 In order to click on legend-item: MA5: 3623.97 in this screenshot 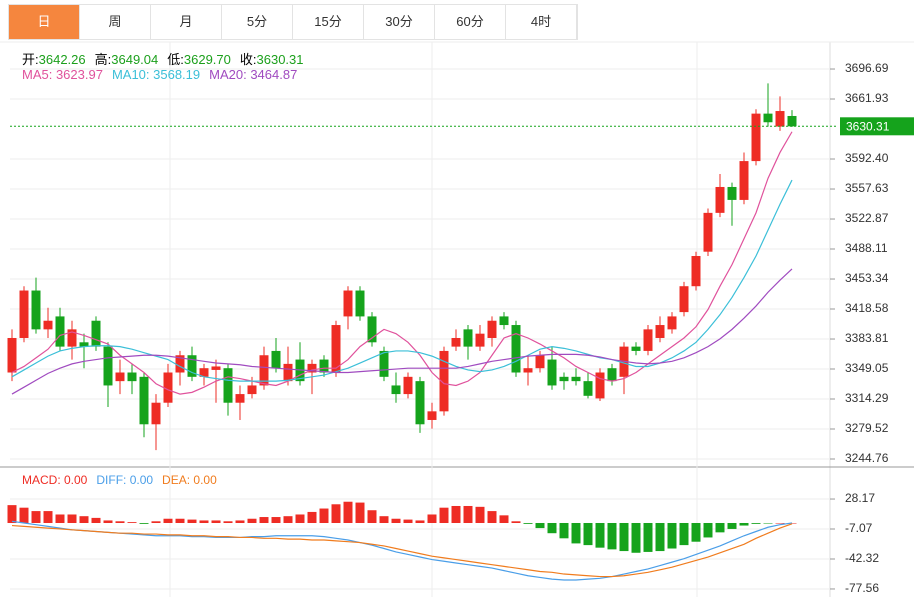, I will do `click(62, 74)`.